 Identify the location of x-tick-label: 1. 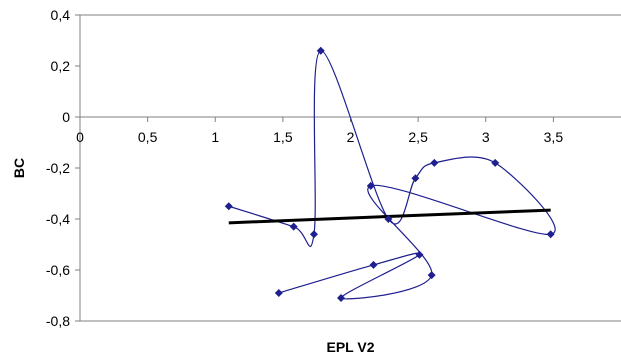
(215, 137).